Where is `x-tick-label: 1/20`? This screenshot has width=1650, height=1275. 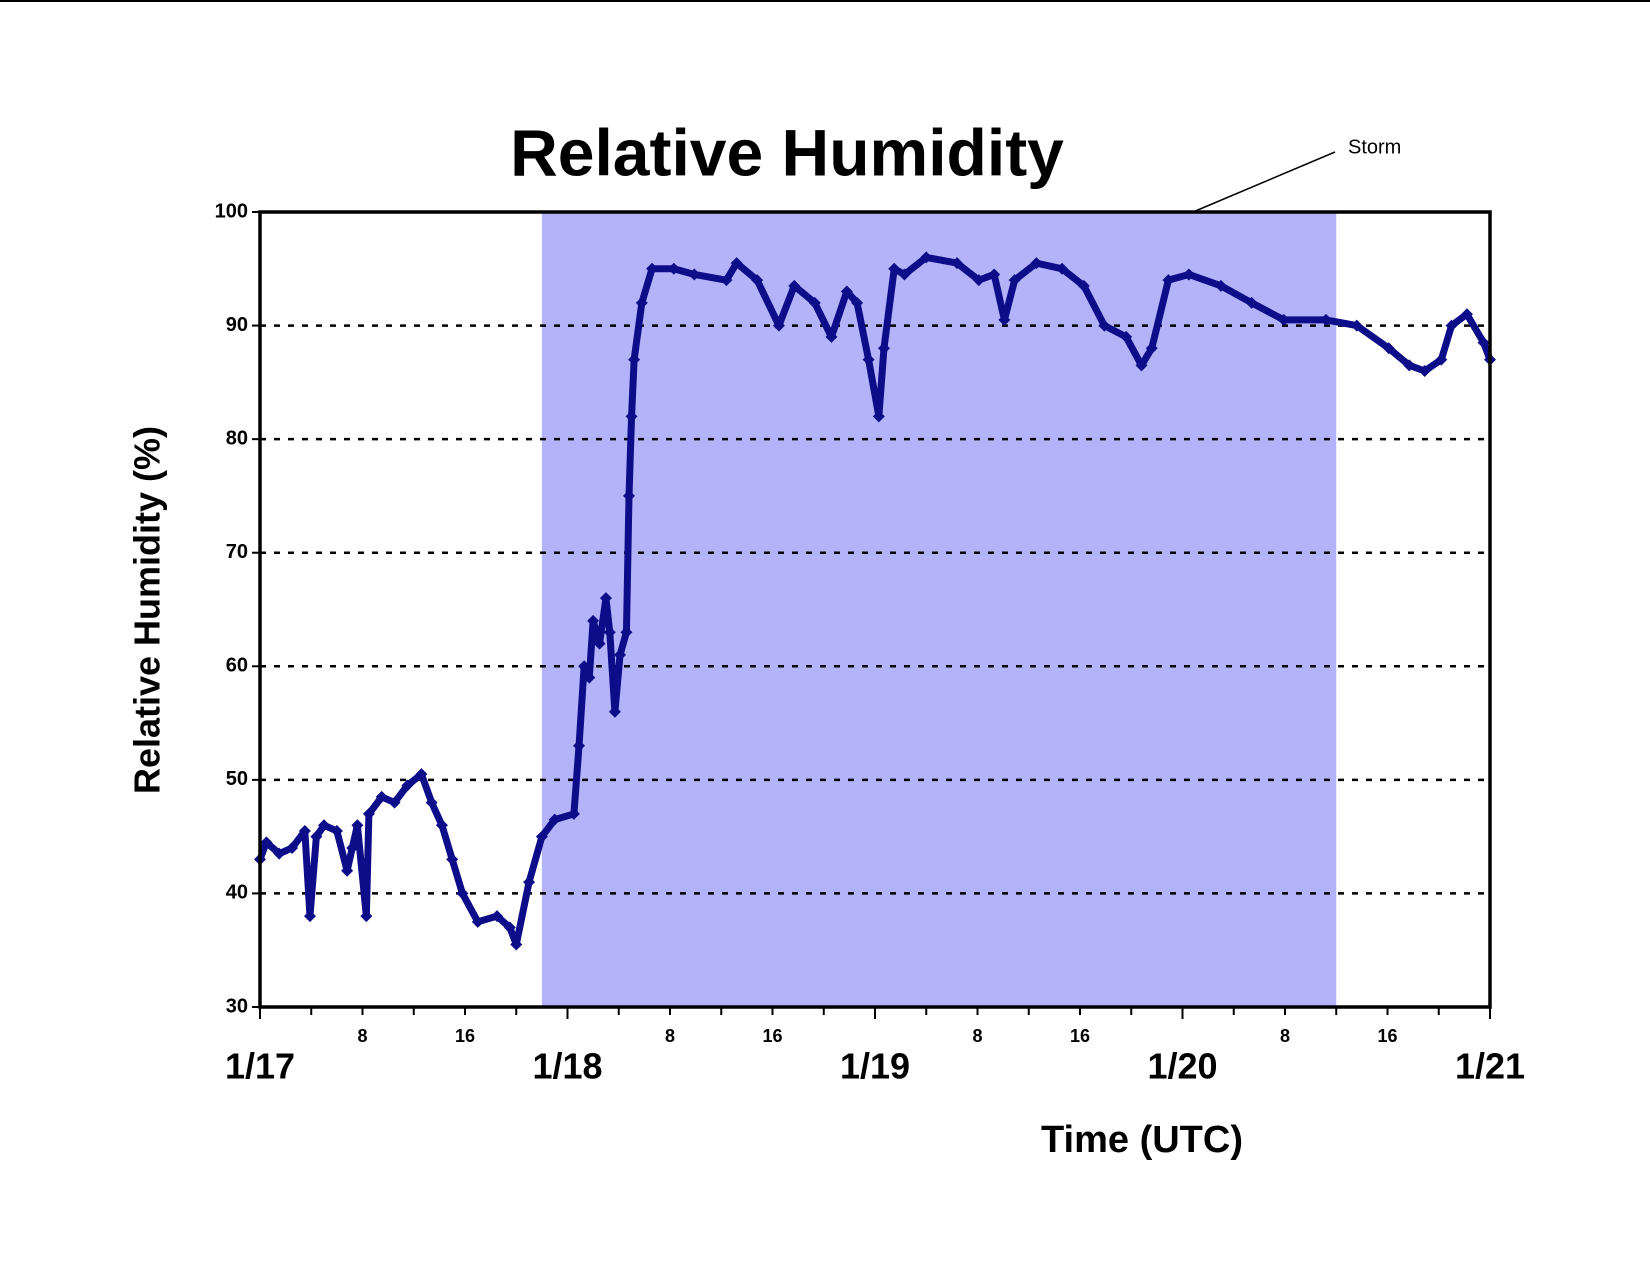 x-tick-label: 1/20 is located at coordinates (1182, 1066).